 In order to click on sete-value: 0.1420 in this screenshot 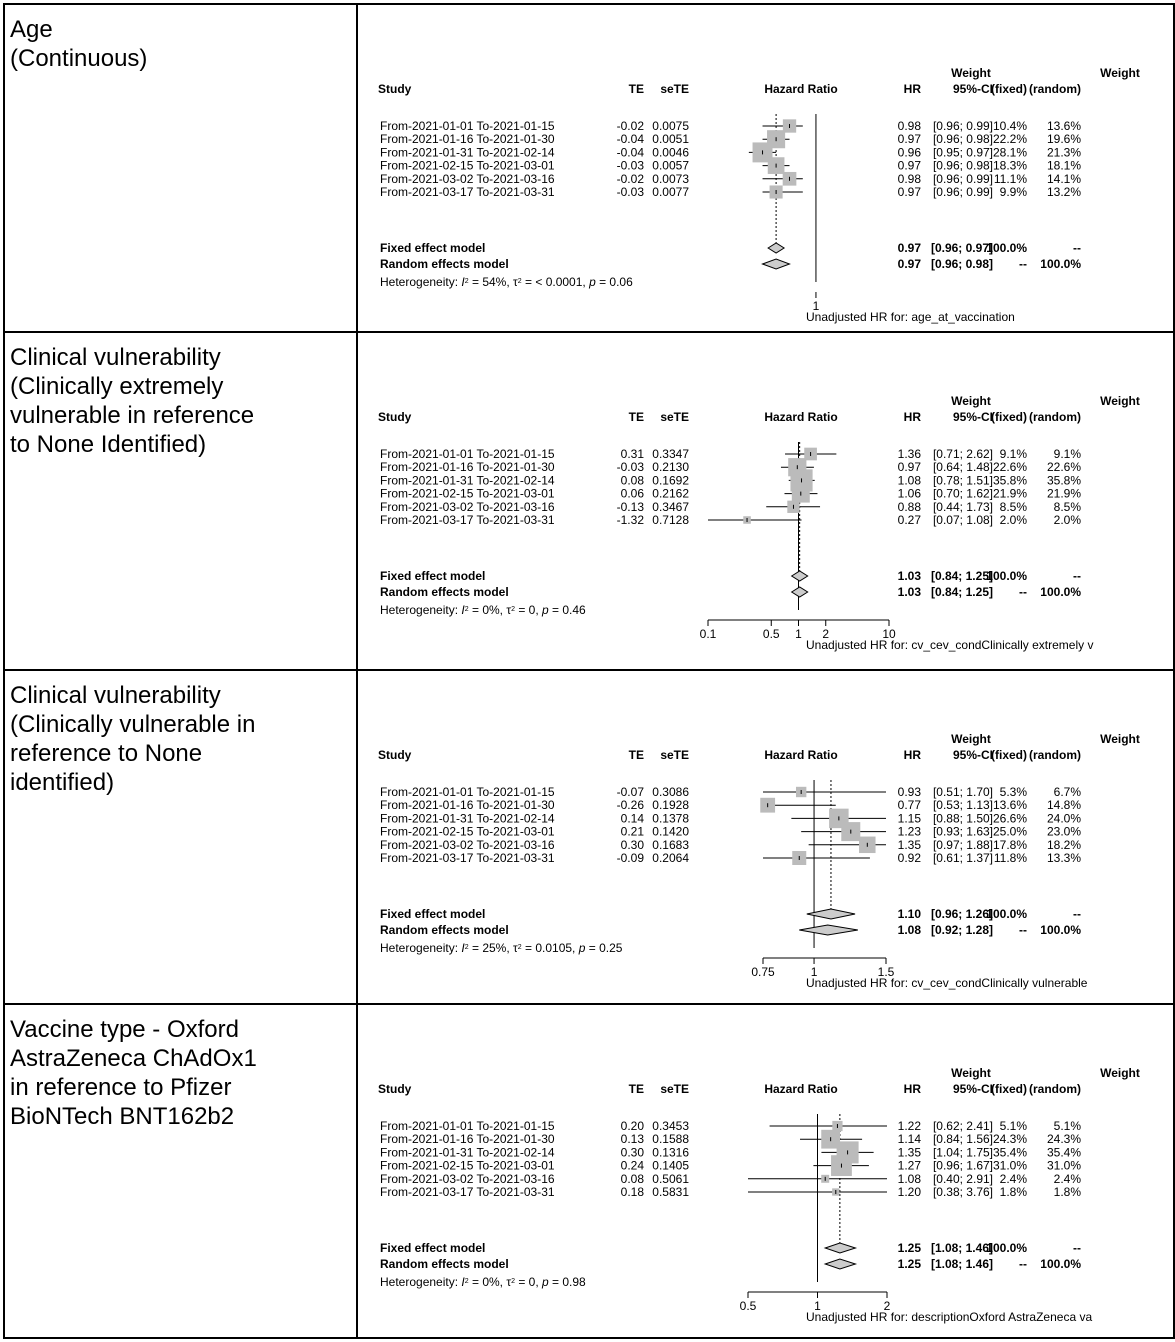, I will do `click(670, 832)`.